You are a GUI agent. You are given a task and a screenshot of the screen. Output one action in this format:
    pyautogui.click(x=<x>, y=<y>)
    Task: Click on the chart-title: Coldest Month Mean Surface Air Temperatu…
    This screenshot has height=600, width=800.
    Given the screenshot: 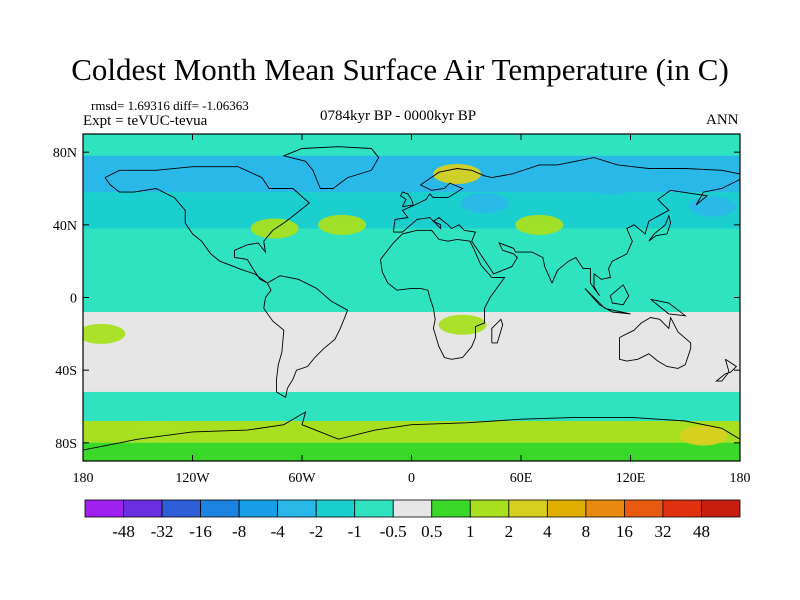 What is the action you would take?
    pyautogui.click(x=400, y=69)
    